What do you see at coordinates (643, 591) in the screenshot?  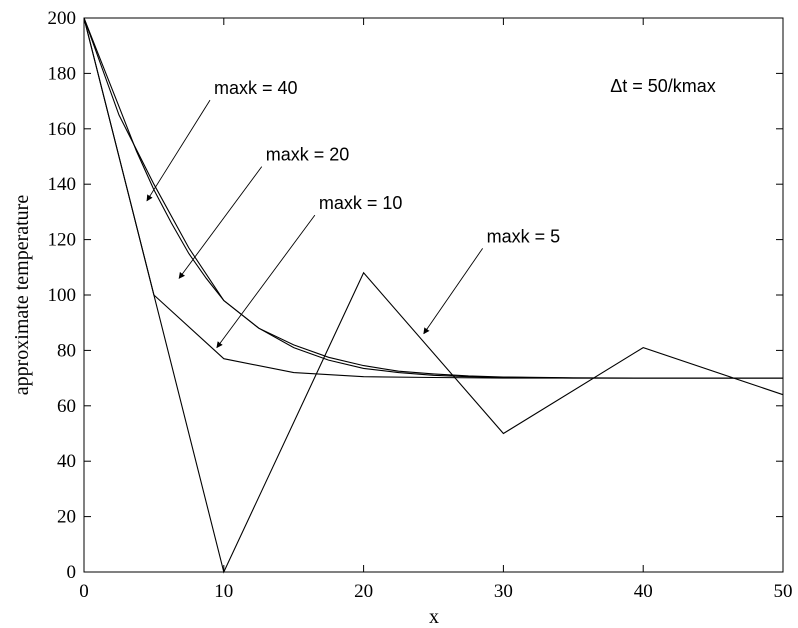 I see `x-tick-label-4: 40` at bounding box center [643, 591].